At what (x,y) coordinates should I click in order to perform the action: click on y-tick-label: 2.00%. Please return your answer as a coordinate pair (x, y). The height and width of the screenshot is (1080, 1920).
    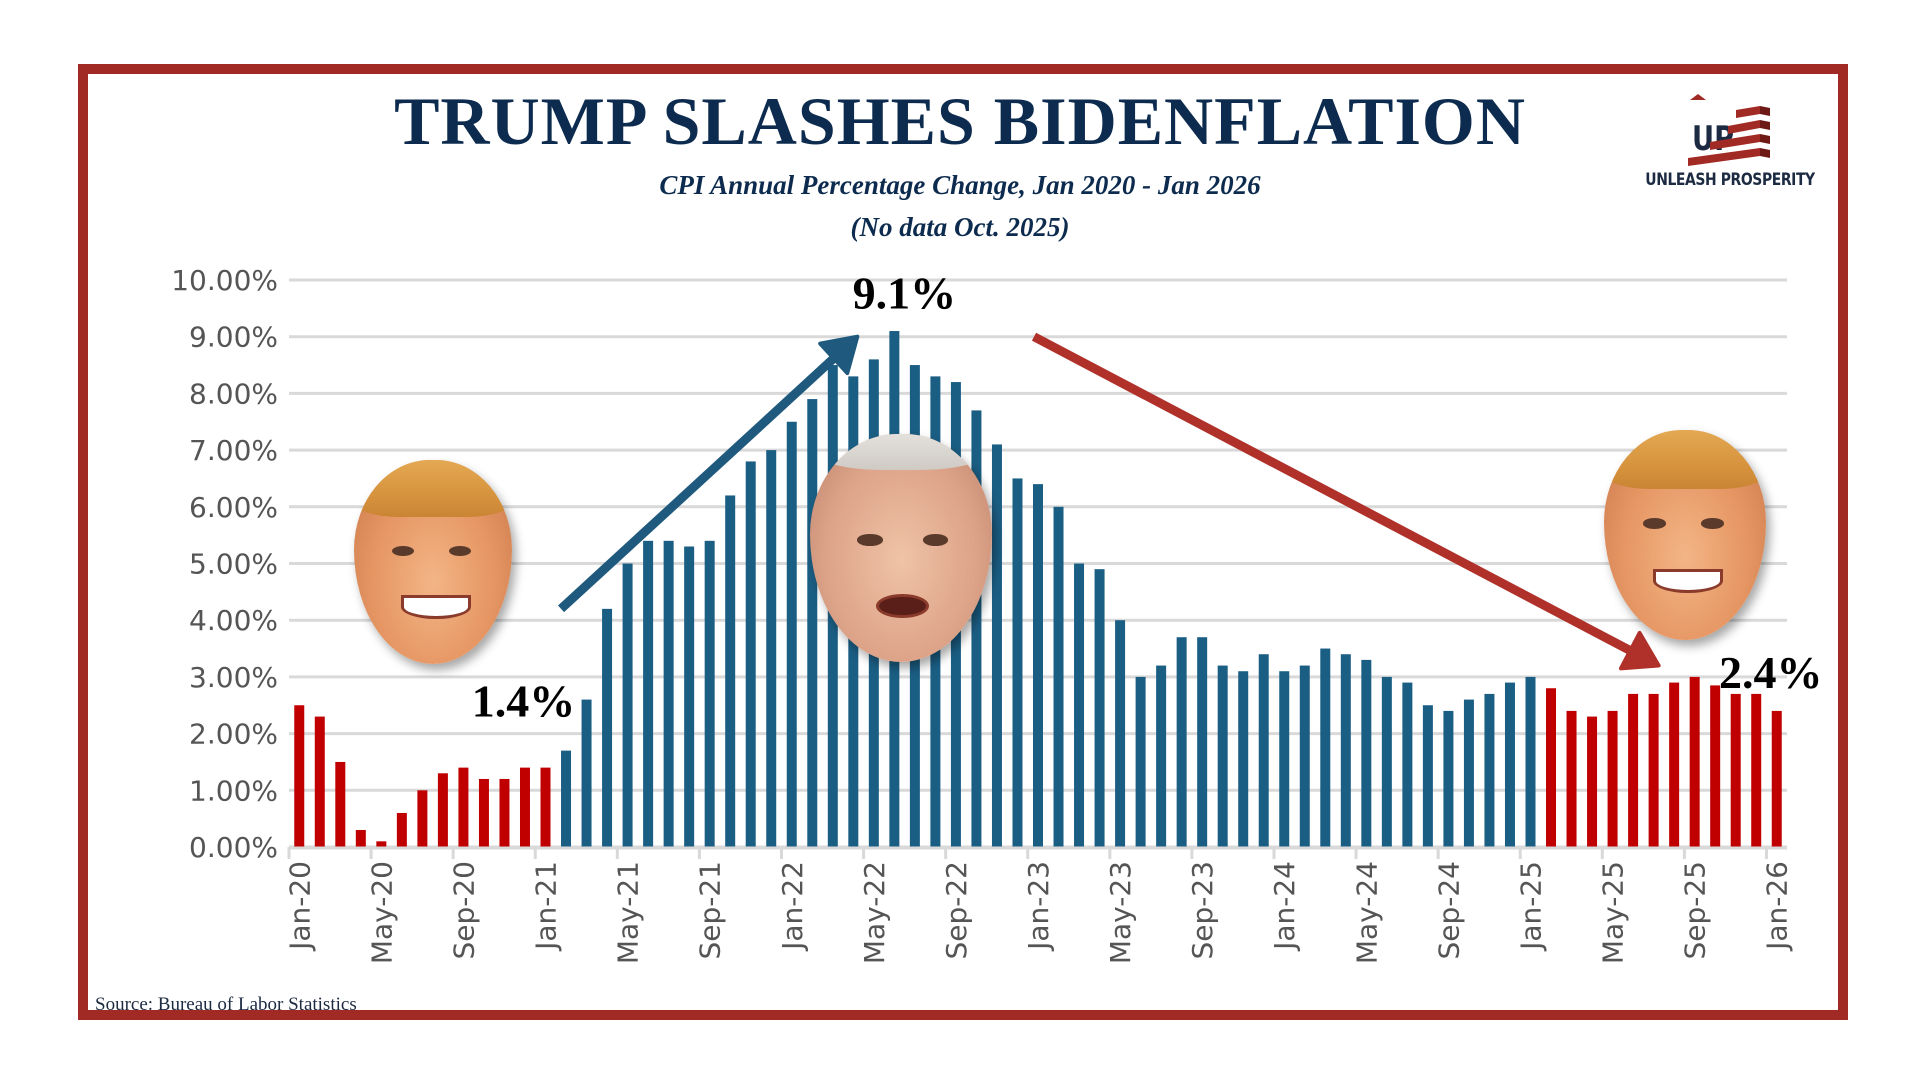
    Looking at the image, I should click on (233, 734).